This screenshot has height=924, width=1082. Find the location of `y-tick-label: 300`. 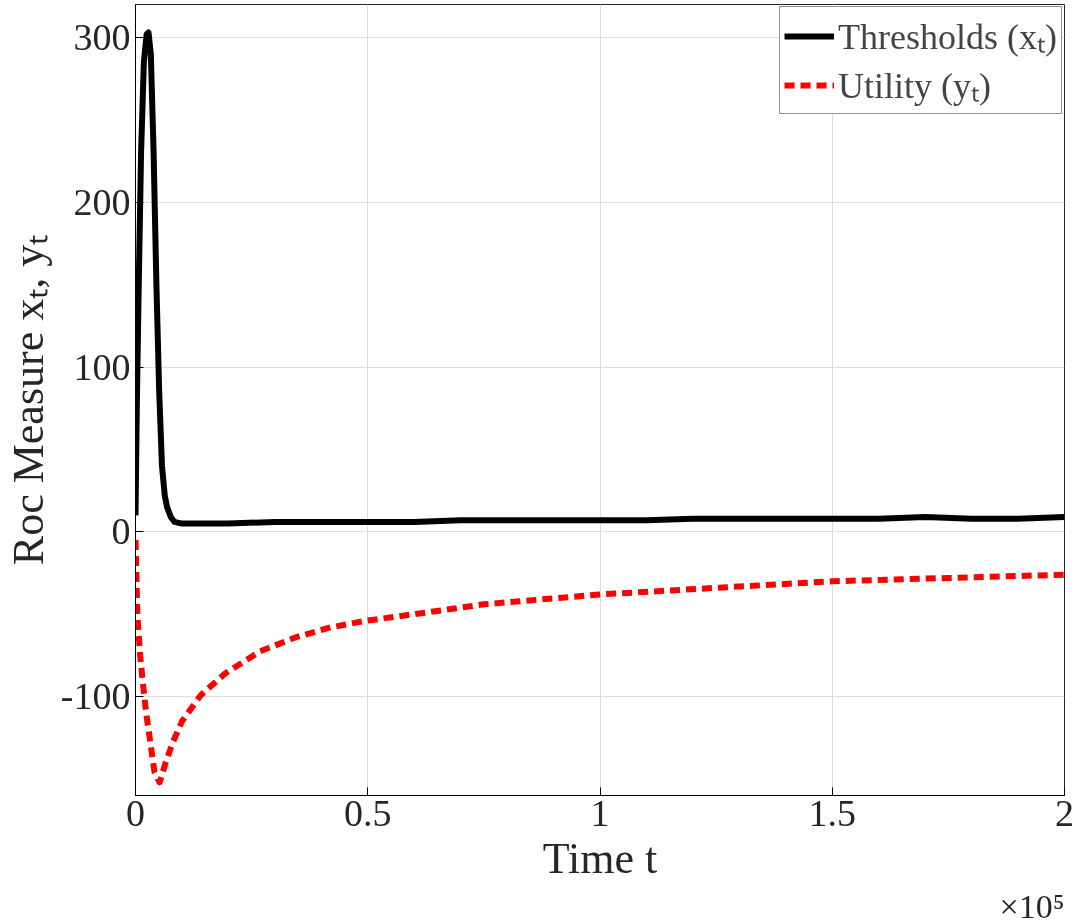

y-tick-label: 300 is located at coordinates (102, 36).